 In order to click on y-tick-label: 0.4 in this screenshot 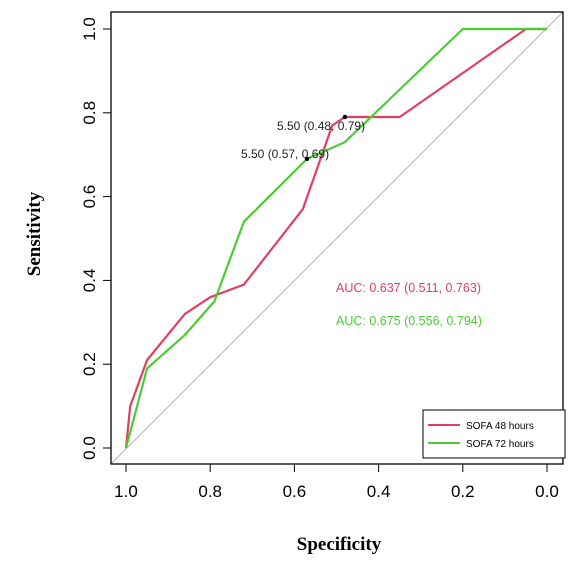, I will do `click(89, 281)`.